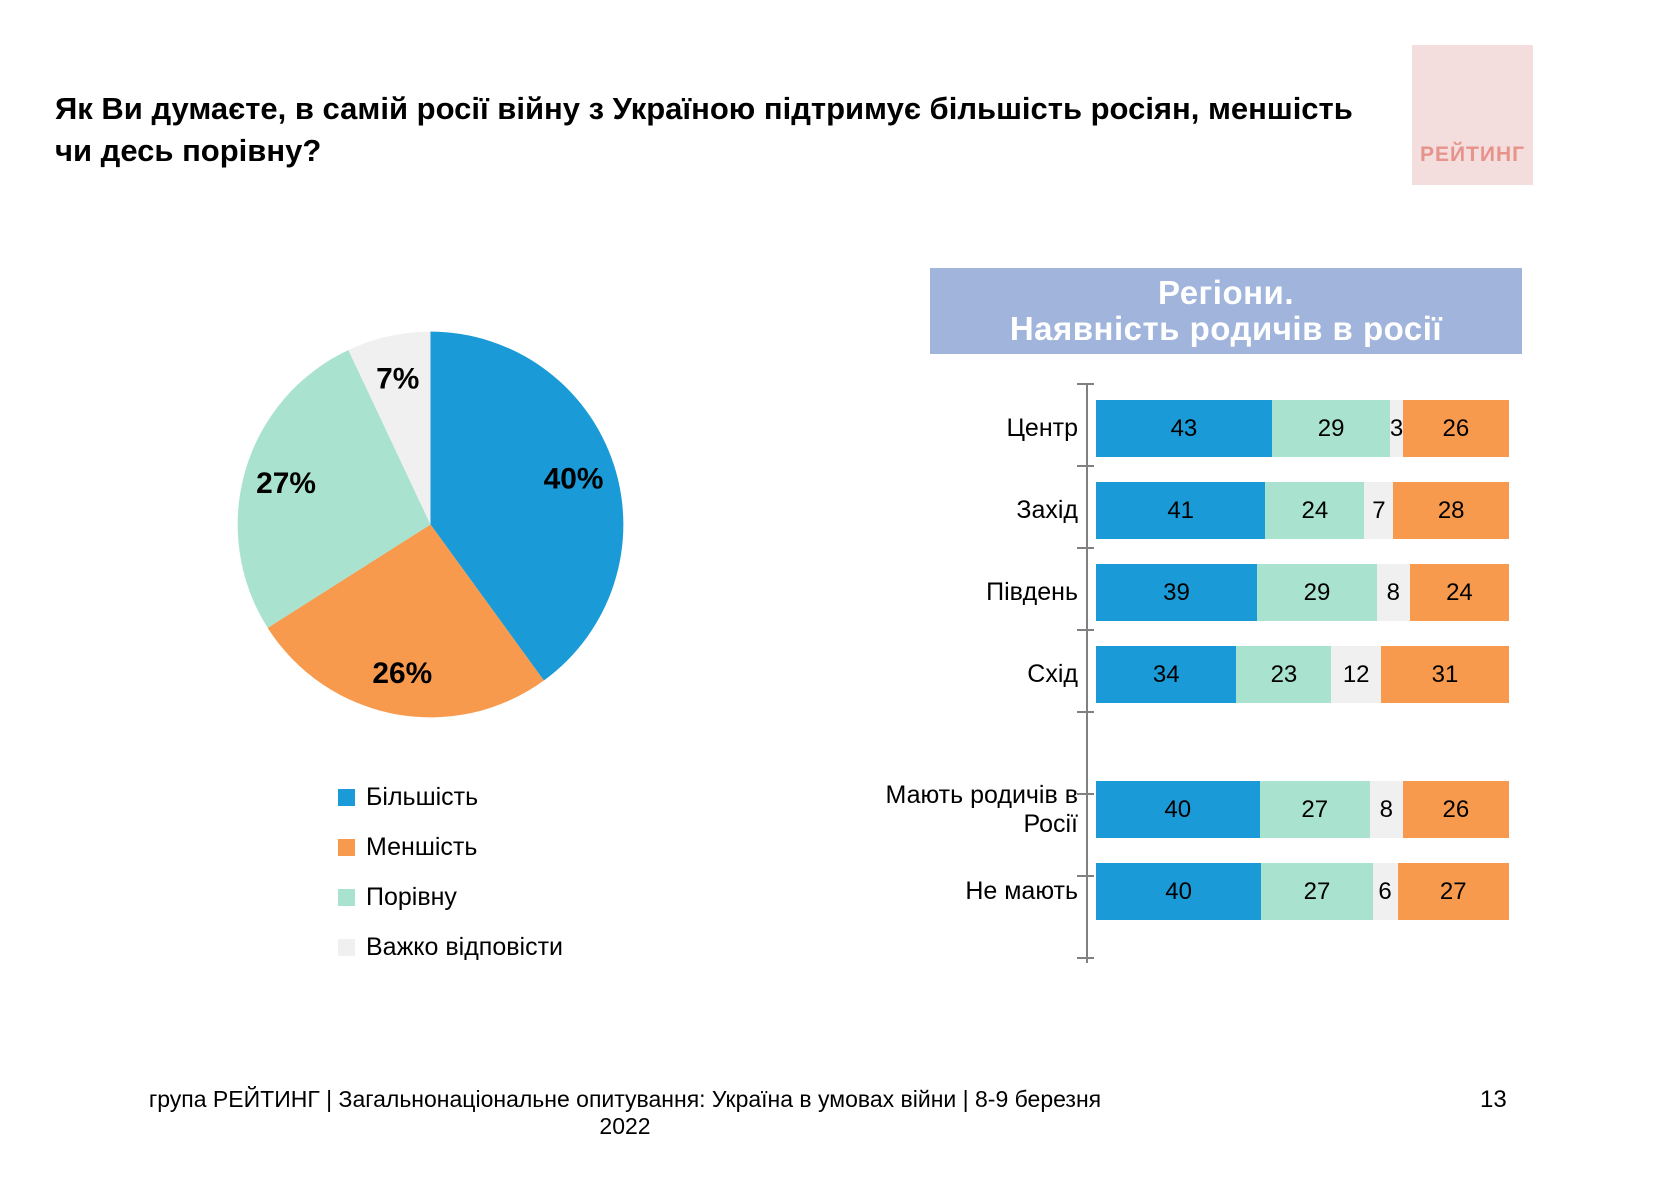  What do you see at coordinates (411, 897) in the screenshot?
I see `legend-label: Порівну` at bounding box center [411, 897].